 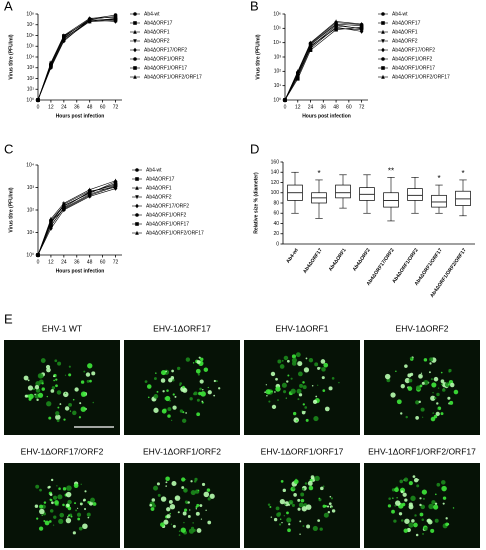 What do you see at coordinates (406, 23) in the screenshot?
I see `legend-label: Ab4ΔORF17` at bounding box center [406, 23].